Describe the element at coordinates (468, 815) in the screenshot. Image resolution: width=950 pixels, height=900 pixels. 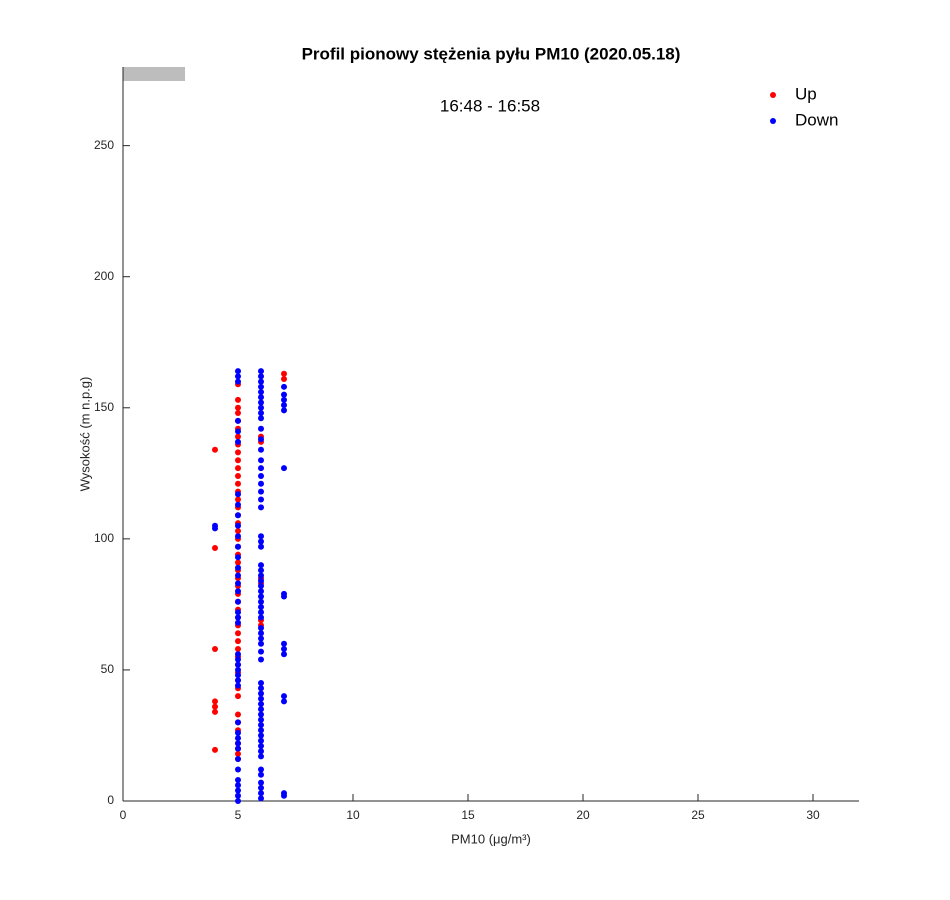
I see `x-tick-label: 15` at that location.